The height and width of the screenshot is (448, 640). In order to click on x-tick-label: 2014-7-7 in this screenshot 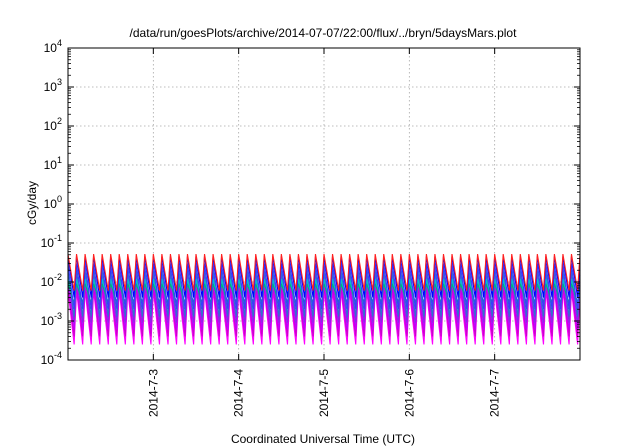, I will do `click(495, 393)`.